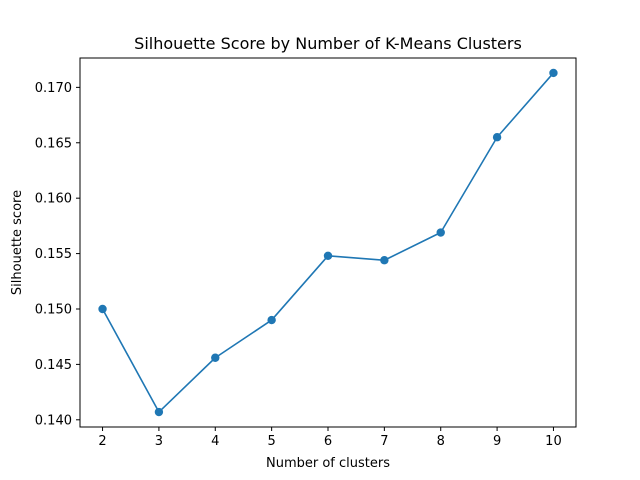 This screenshot has width=640, height=480. What do you see at coordinates (159, 441) in the screenshot?
I see `x-tick-label: 3` at bounding box center [159, 441].